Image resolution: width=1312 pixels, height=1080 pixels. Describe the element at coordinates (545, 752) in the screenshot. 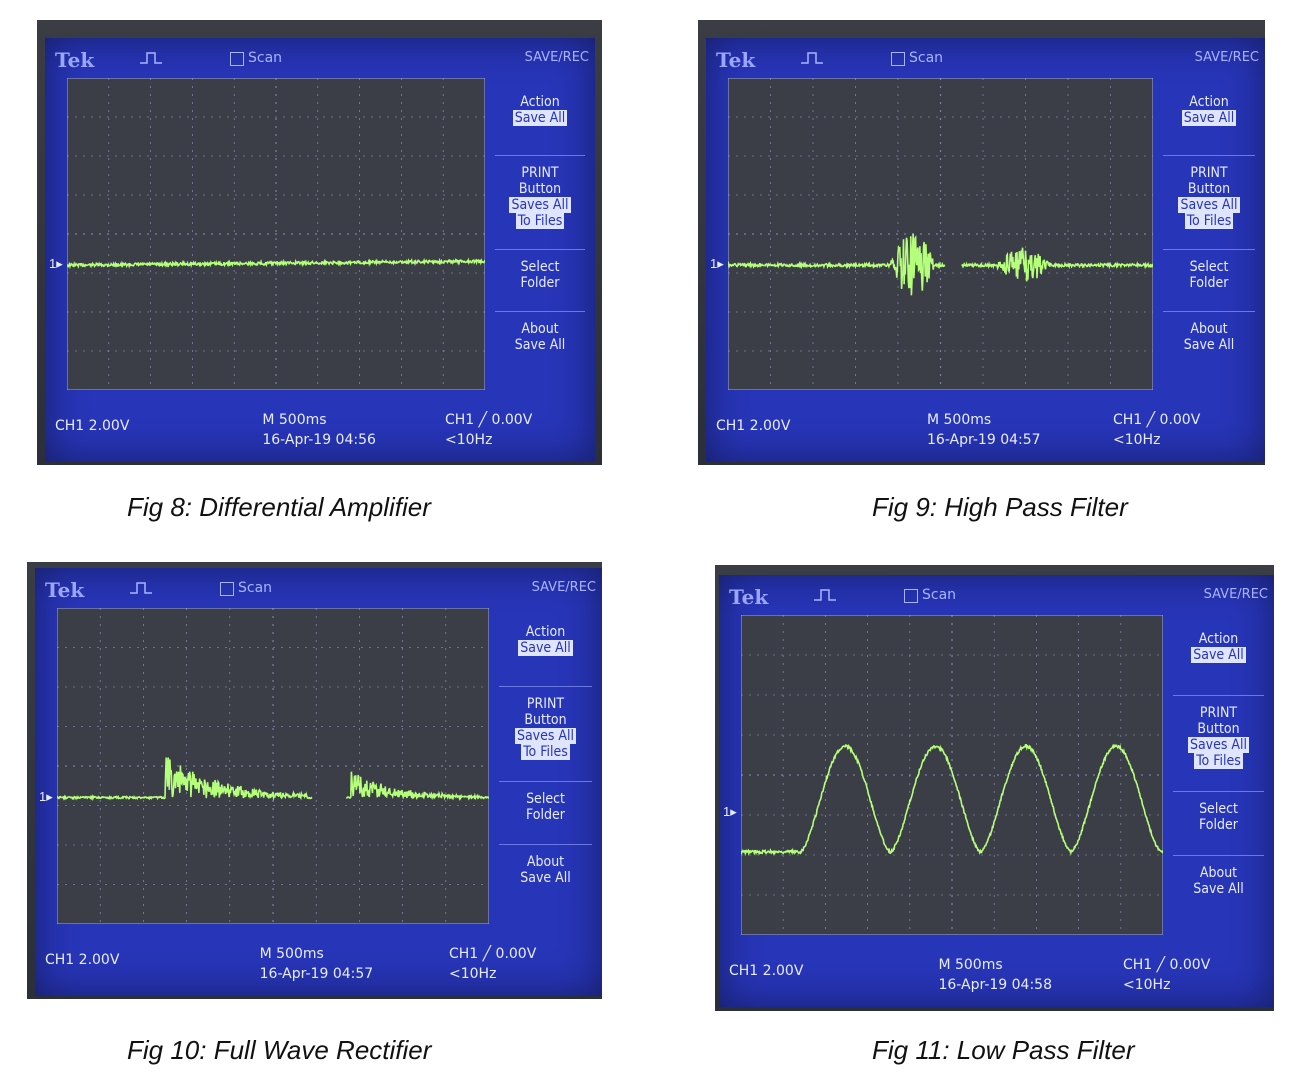

I see `menu-line: To Files` at that location.